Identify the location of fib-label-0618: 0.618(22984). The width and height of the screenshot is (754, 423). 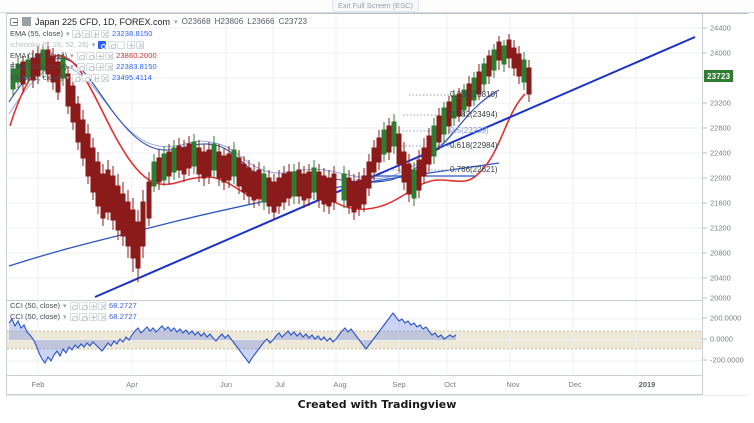
(474, 145).